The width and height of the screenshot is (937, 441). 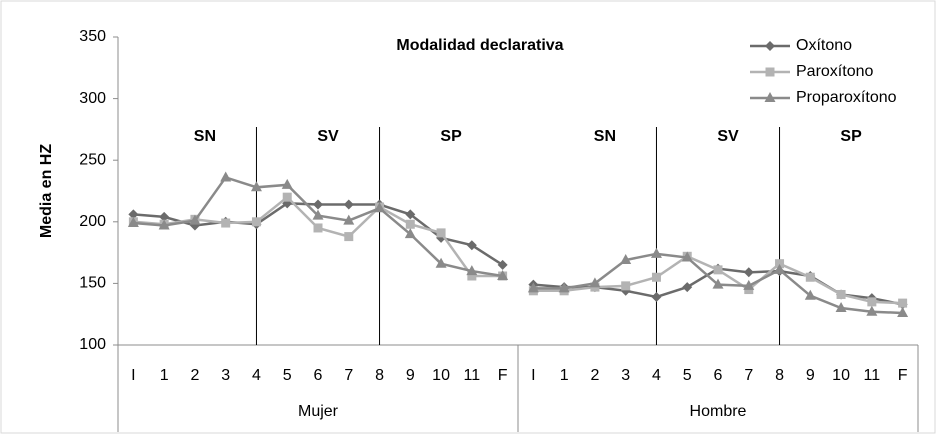 What do you see at coordinates (824, 45) in the screenshot?
I see `legend-label: Oxítono` at bounding box center [824, 45].